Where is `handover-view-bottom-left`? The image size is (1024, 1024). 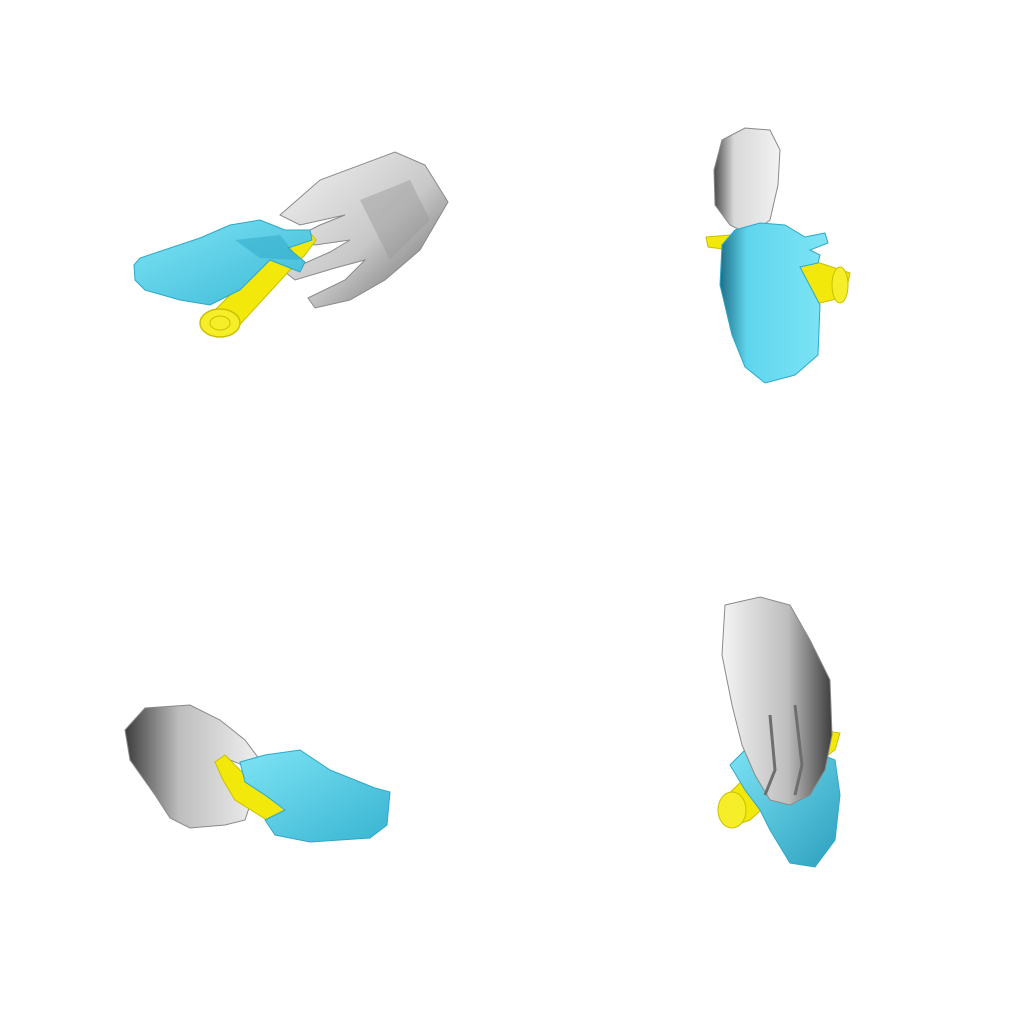
handover-view-bottom-left is located at coordinates (257, 773).